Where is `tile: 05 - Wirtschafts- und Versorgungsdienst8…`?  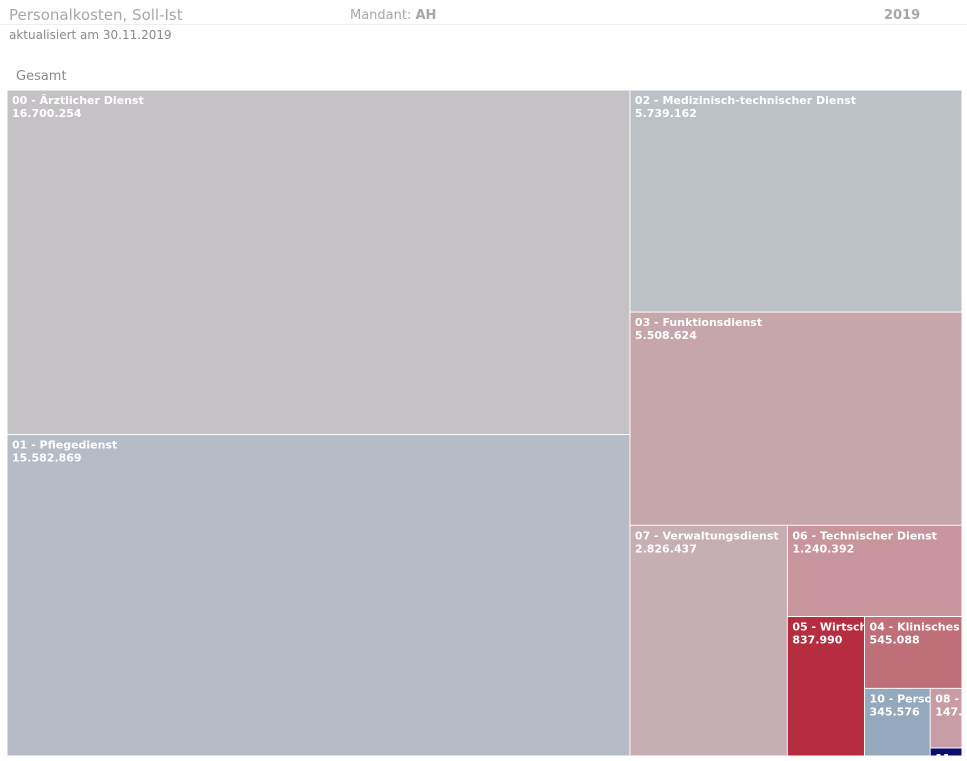
tile: 05 - Wirtschafts- und Versorgungsdienst8… is located at coordinates (877, 686).